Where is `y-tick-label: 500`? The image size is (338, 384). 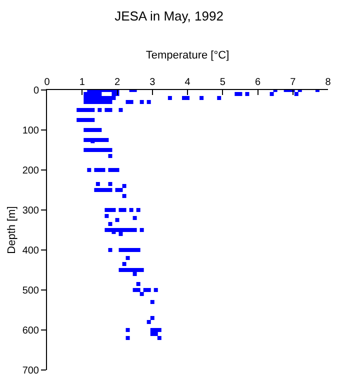 y-tick-label: 500 is located at coordinates (31, 291).